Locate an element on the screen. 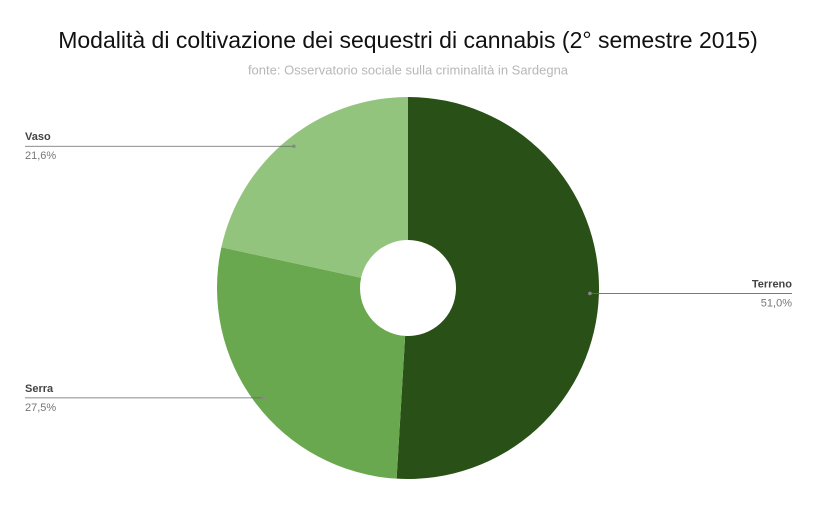  slice-label: Vaso is located at coordinates (38, 137).